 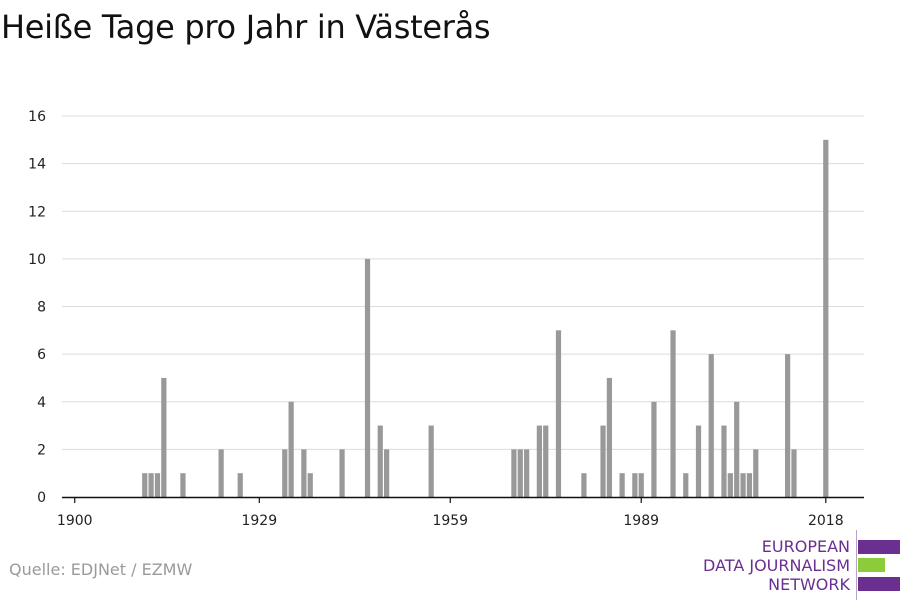 I want to click on edjnet-logo: EUROPEAN DATA JOURNALISM NETWORK, so click(x=800, y=565).